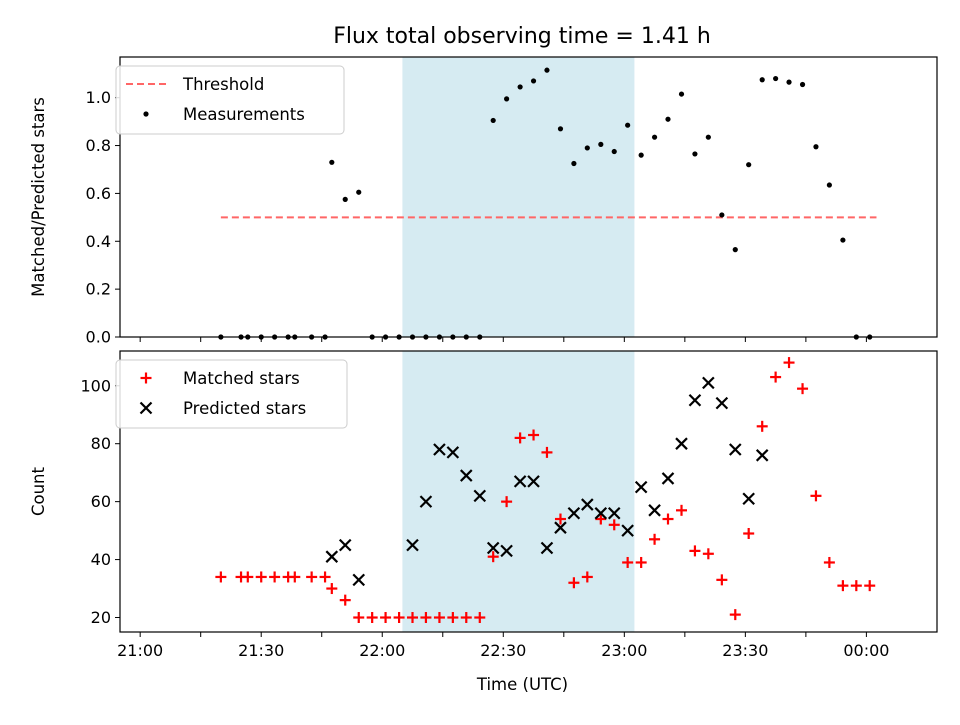 Image resolution: width=960 pixels, height=725 pixels. Describe the element at coordinates (244, 114) in the screenshot. I see `legend-label: Measurements` at that location.